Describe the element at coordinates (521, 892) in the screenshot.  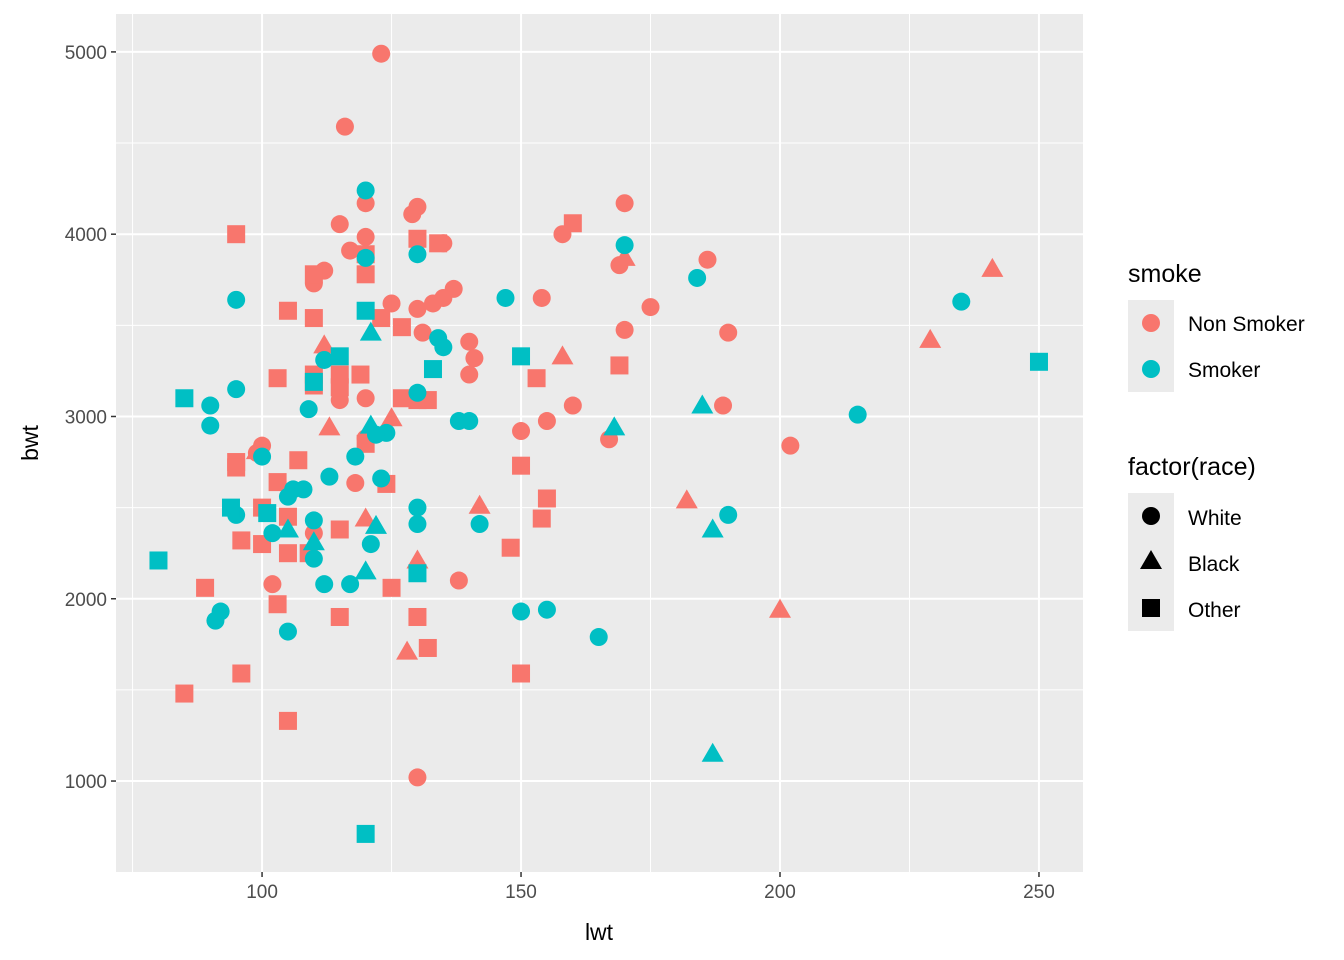
I see `x-tick-label: 150` at that location.